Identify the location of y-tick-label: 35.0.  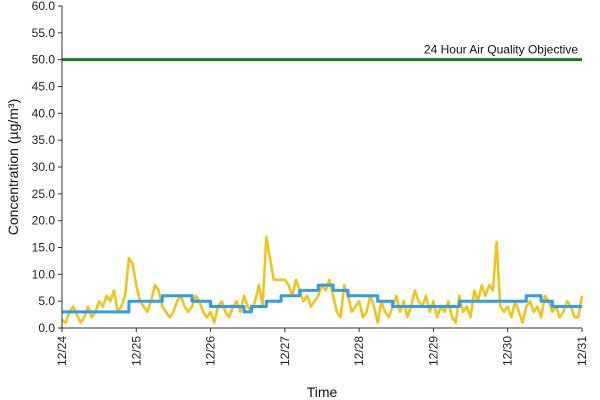
(44, 140).